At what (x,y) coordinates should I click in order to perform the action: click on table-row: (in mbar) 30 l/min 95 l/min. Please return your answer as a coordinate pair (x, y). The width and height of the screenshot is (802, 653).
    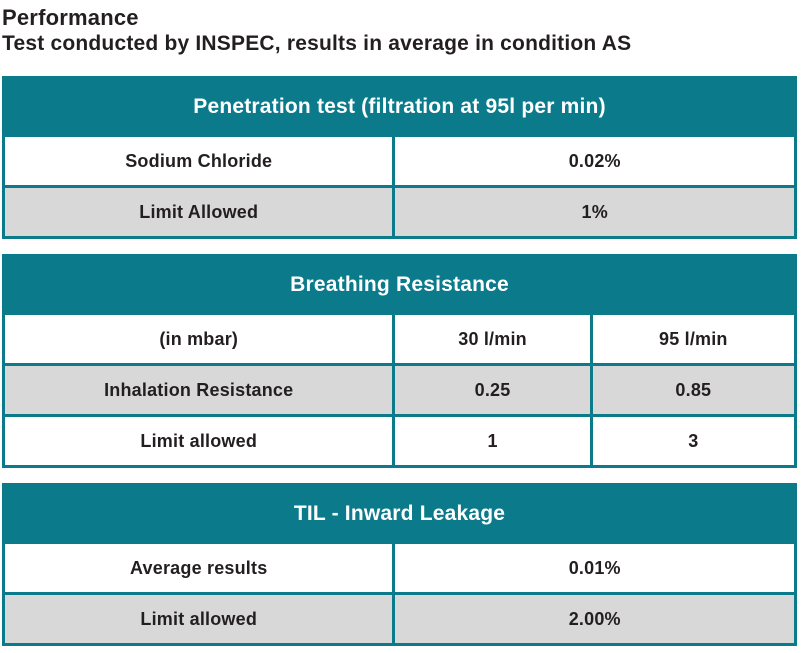
    Looking at the image, I should click on (399, 339).